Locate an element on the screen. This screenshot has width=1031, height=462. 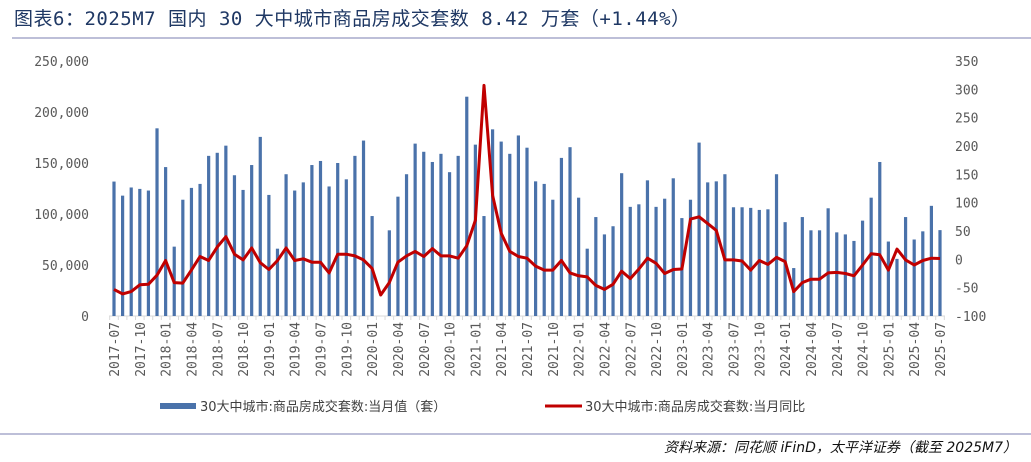
x-axis-tick-label: 2023-10 is located at coordinates (760, 349).